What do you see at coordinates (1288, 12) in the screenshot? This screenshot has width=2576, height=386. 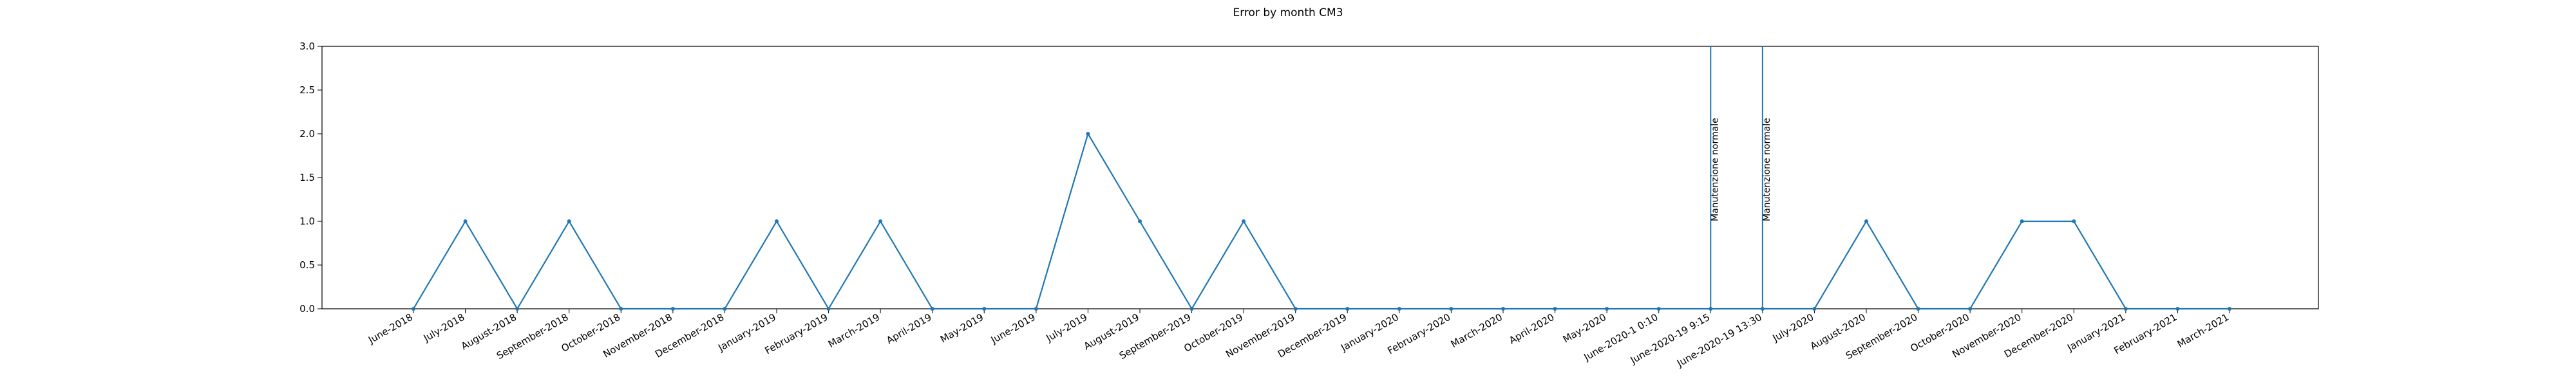 I see `chart-title: Error by month CM3` at bounding box center [1288, 12].